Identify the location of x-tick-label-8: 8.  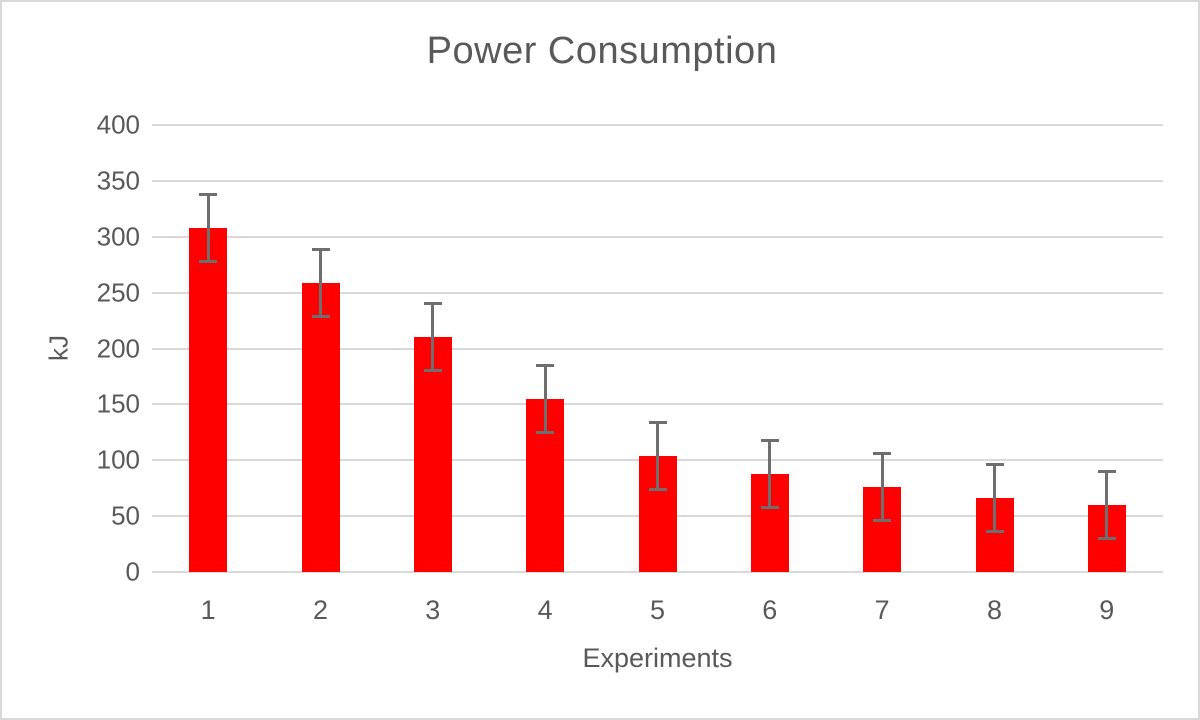
(994, 610).